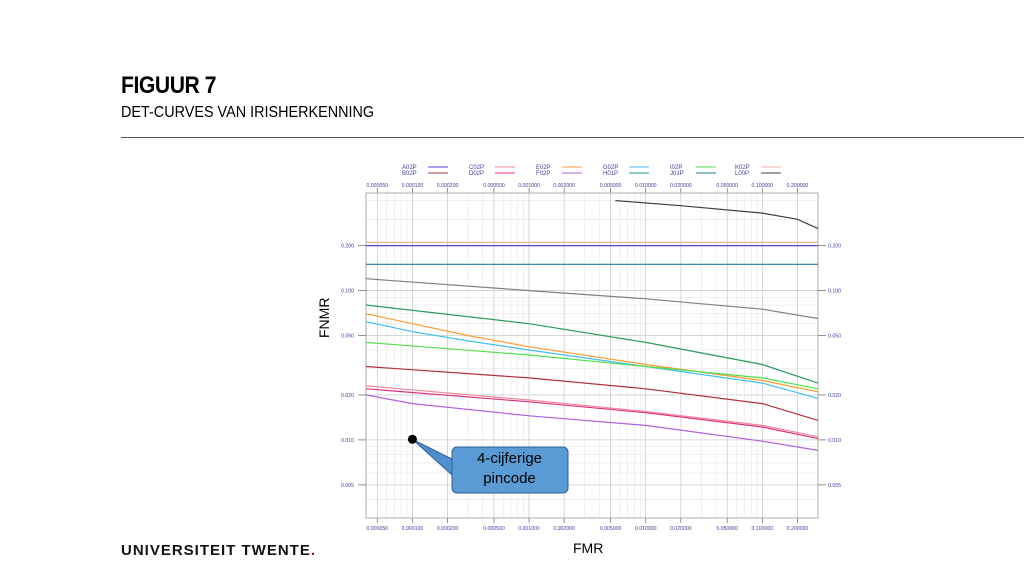  Describe the element at coordinates (377, 529) in the screenshot. I see `x-tick-label-bottom: 0.000050` at that location.